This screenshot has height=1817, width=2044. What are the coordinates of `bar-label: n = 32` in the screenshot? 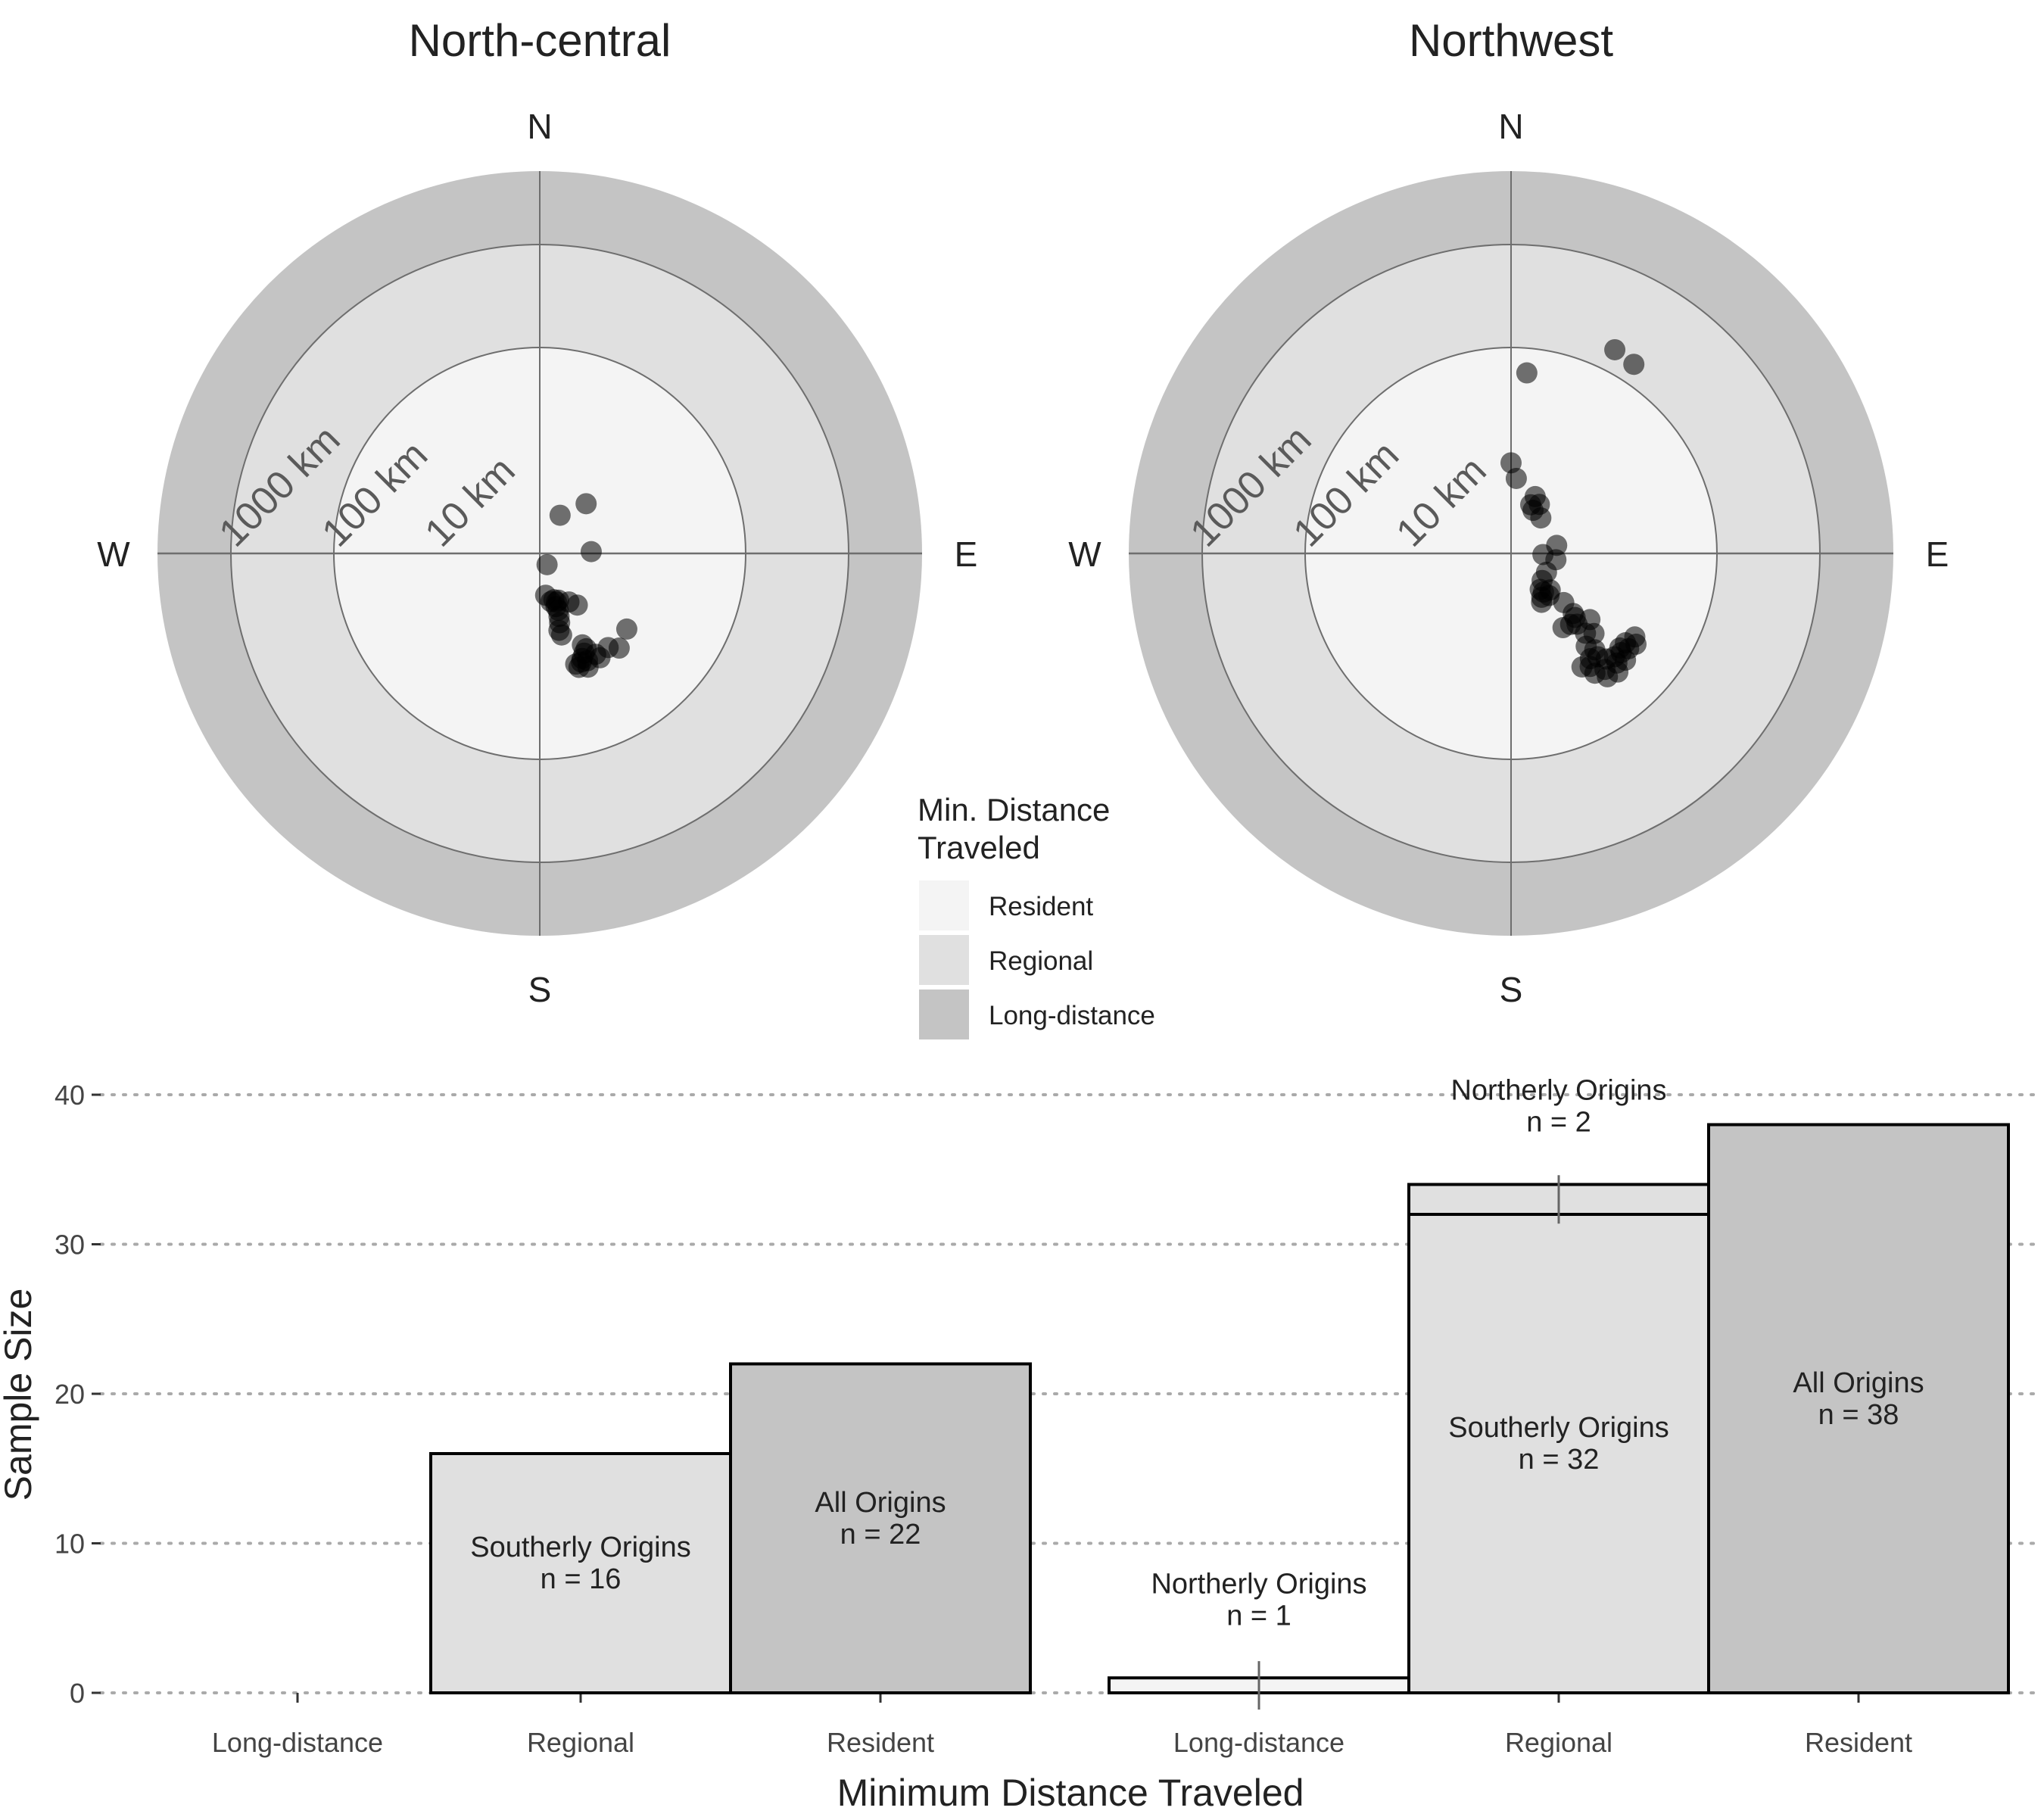 It's located at (1559, 1460).